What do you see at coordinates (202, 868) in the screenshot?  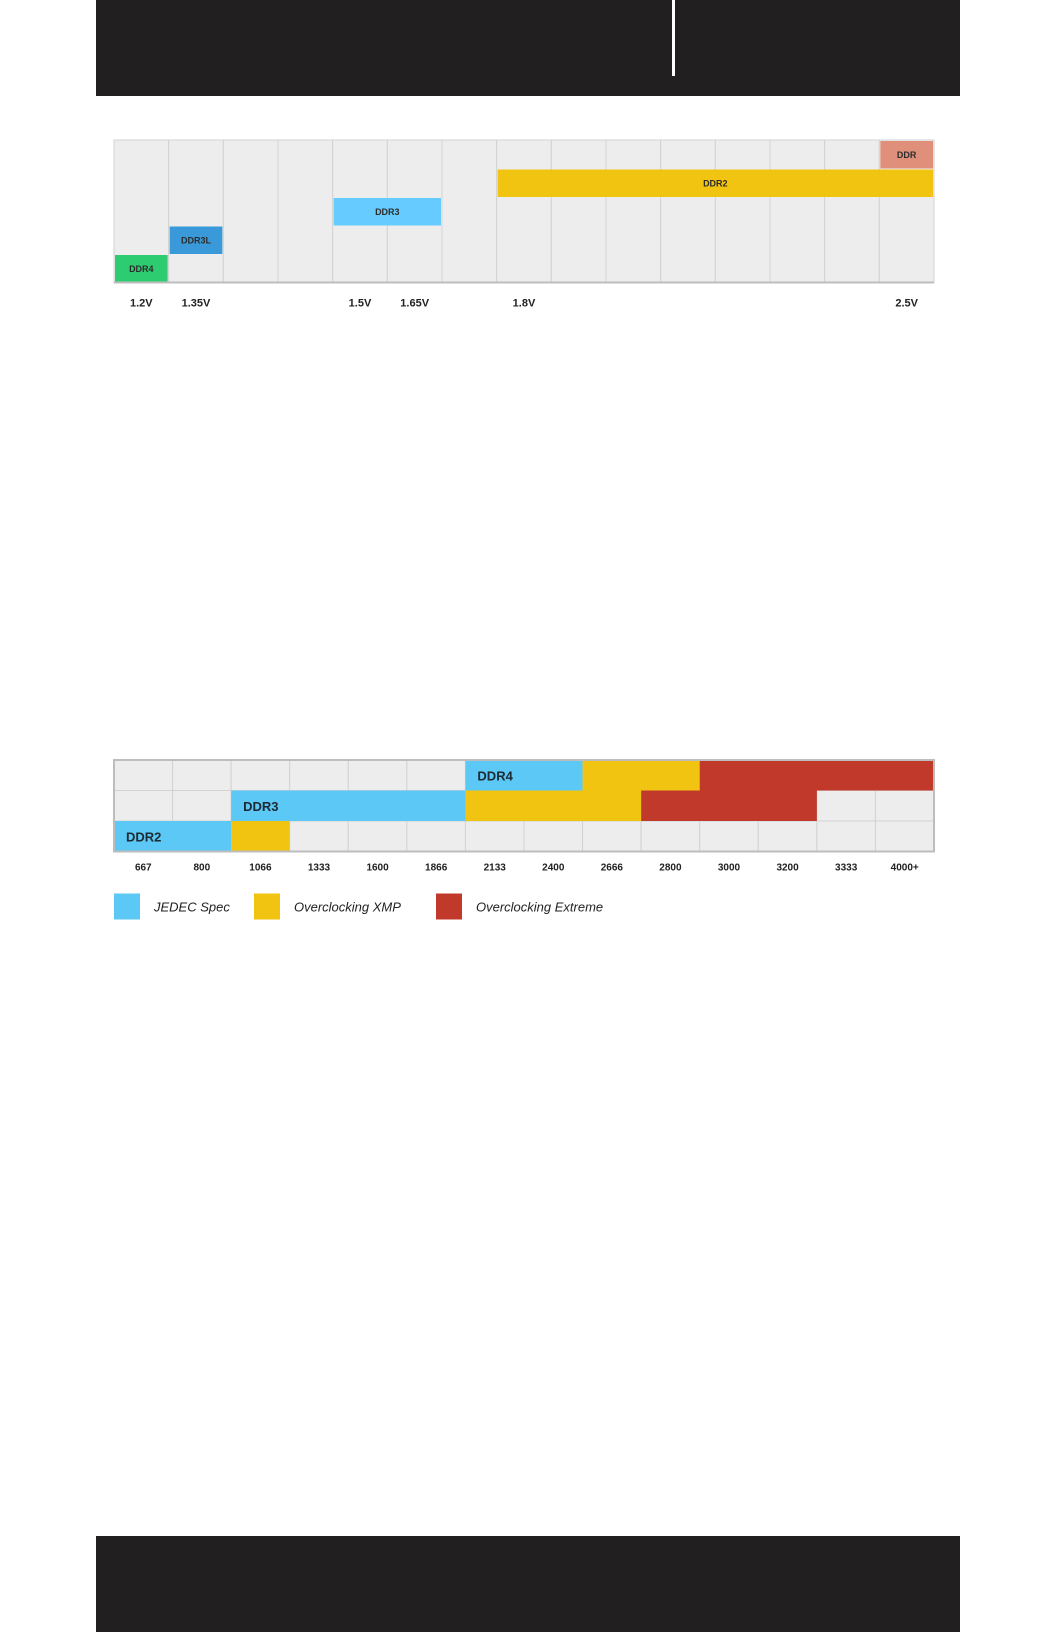 I see `x-tick-label: 800` at bounding box center [202, 868].